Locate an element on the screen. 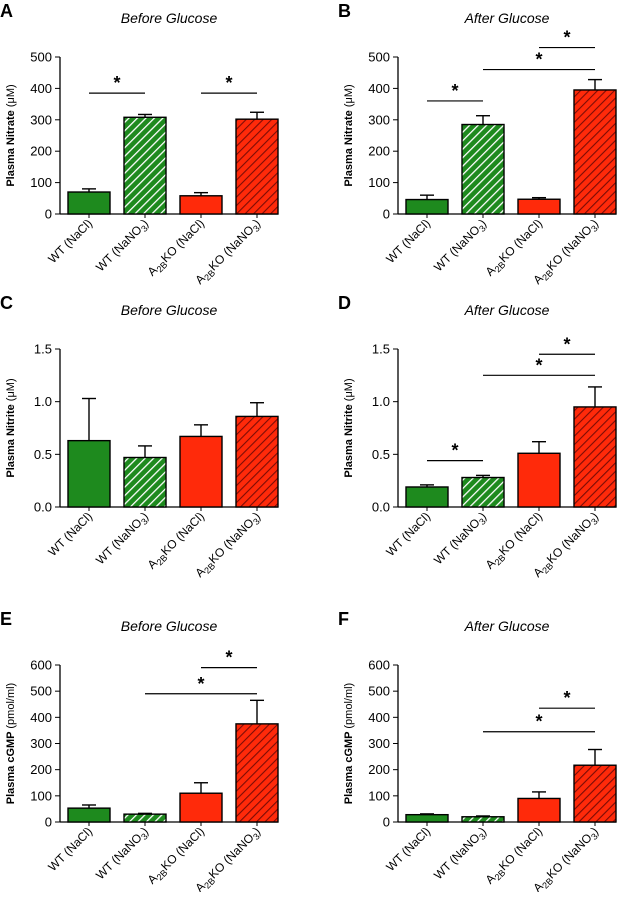  y-tick-label: 300 is located at coordinates (379, 743).